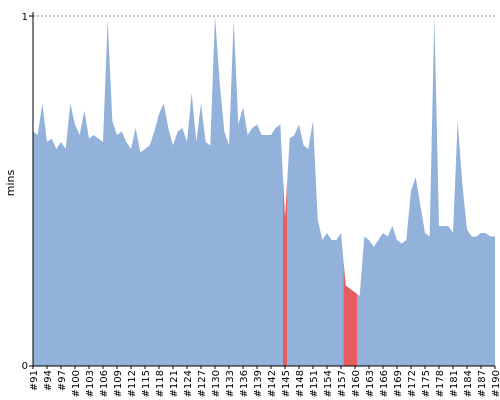  Describe the element at coordinates (146, 383) in the screenshot. I see `x-tick-label: #115` at that location.